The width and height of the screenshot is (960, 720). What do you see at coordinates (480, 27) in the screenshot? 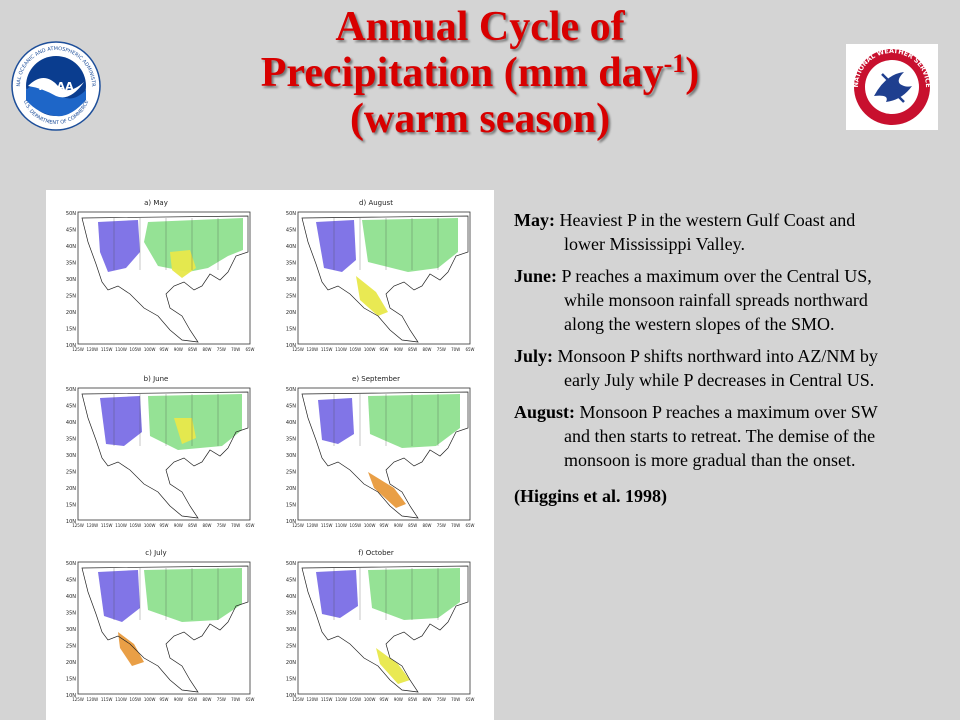
I see `title-line-1: Annual Cycle of` at bounding box center [480, 27].